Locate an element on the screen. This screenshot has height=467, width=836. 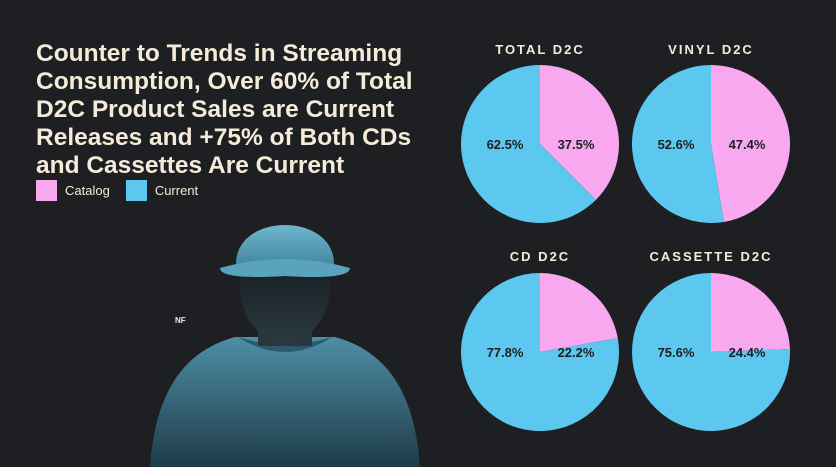
pie-total: 37.5% 62.5% is located at coordinates (540, 144).